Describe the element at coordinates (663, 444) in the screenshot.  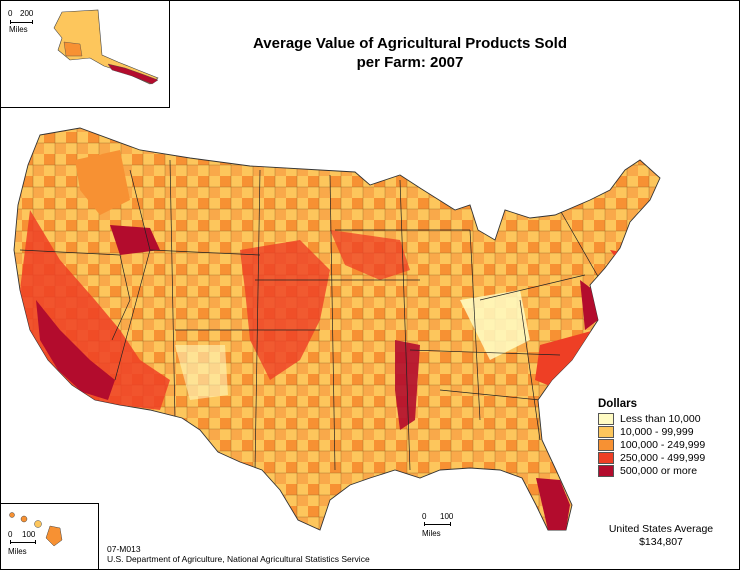
I see `legend-label: 100,000 - 249,999` at that location.